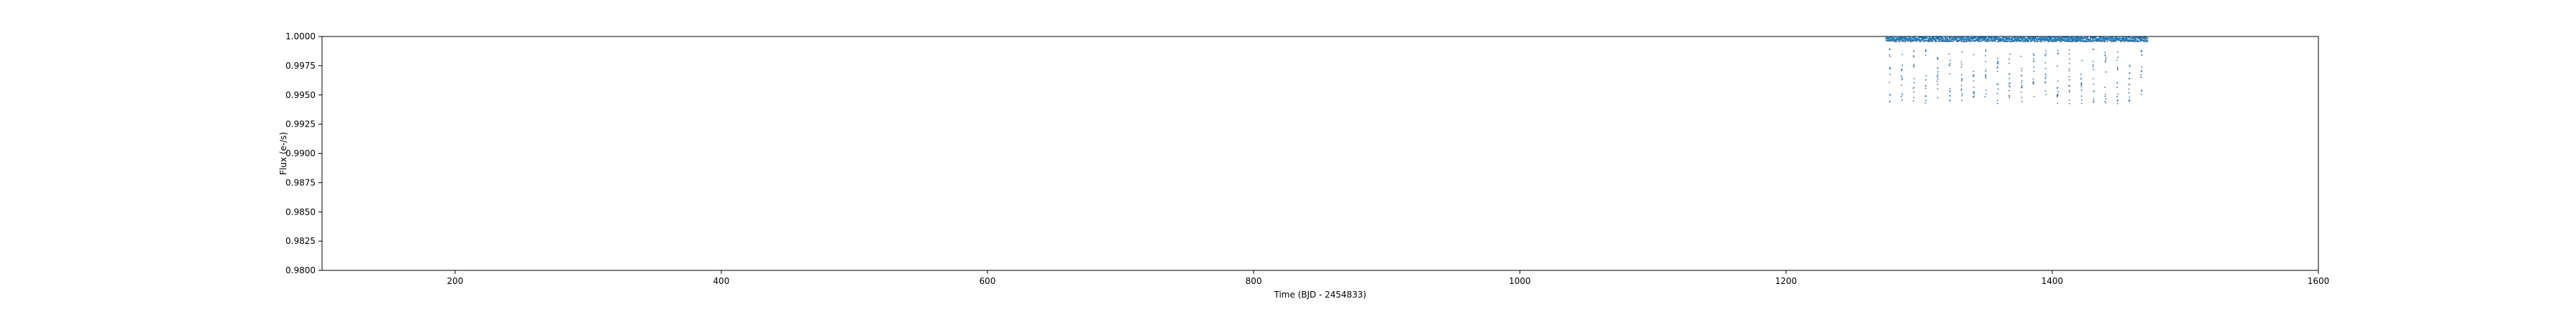  Describe the element at coordinates (301, 124) in the screenshot. I see `y-tick-label: 0.9925` at that location.